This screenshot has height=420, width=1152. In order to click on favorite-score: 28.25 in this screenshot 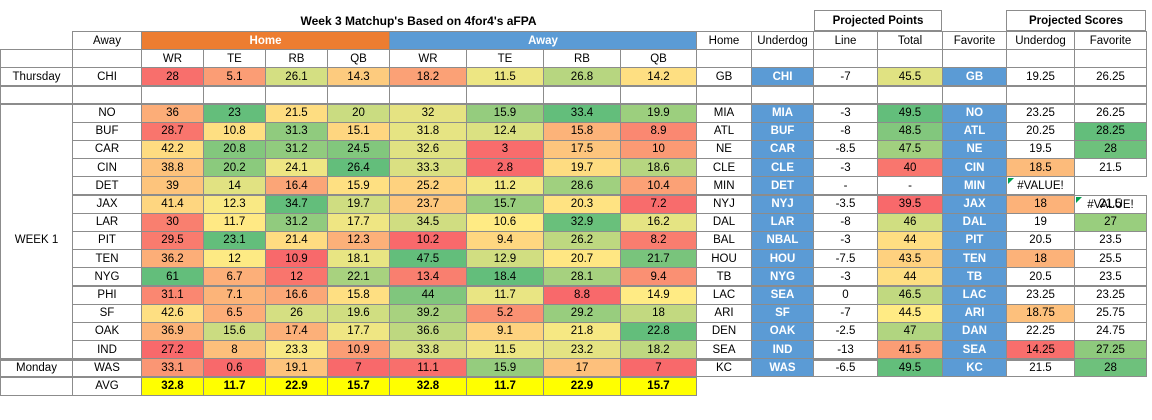, I will do `click(1110, 131)`.